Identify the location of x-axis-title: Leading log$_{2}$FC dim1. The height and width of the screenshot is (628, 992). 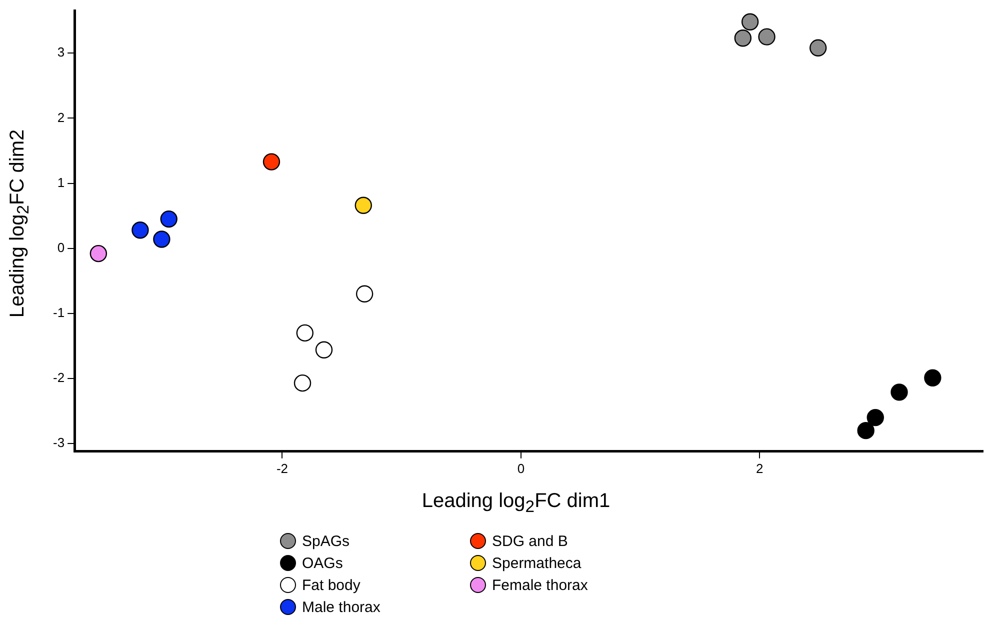
(516, 503).